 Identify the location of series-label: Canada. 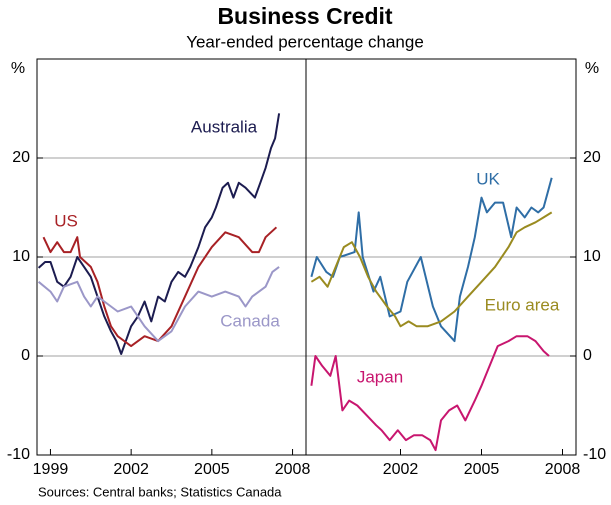
(250, 320).